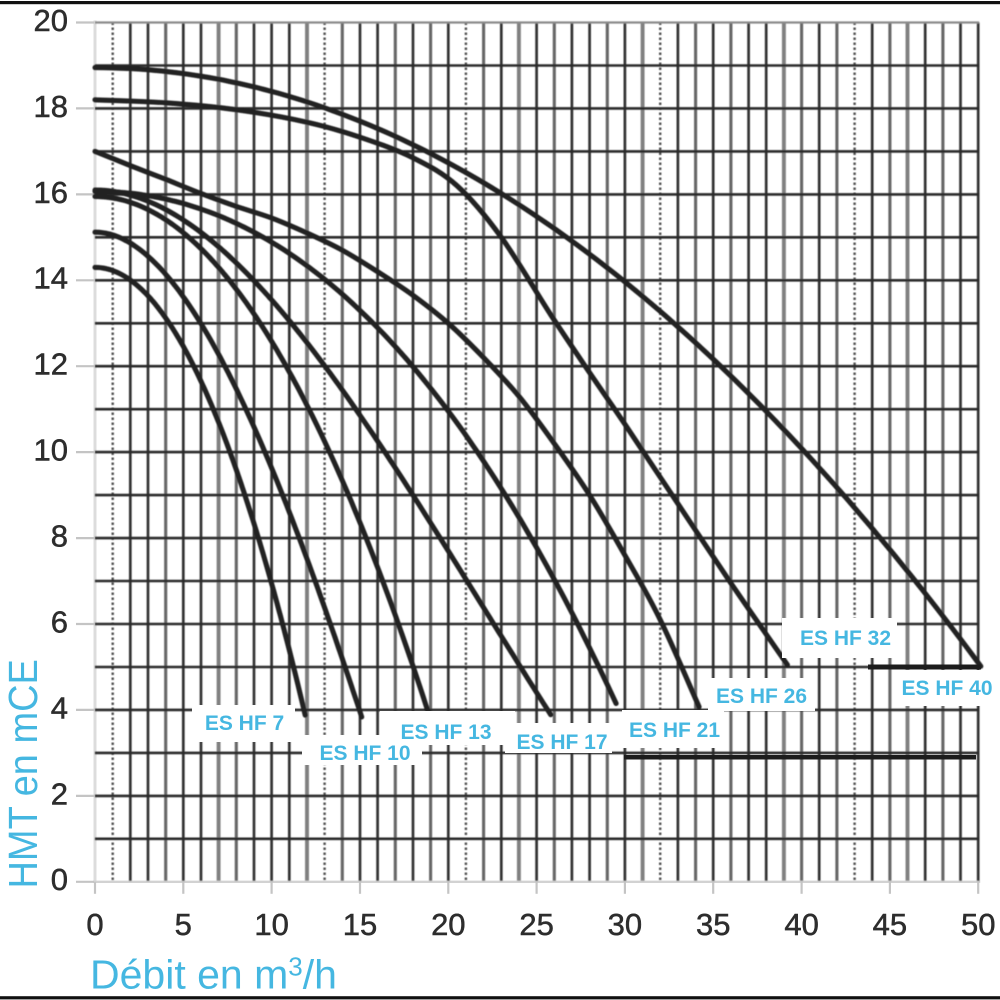 The width and height of the screenshot is (1000, 1000). I want to click on svg-text: ES HF 17, so click(561, 742).